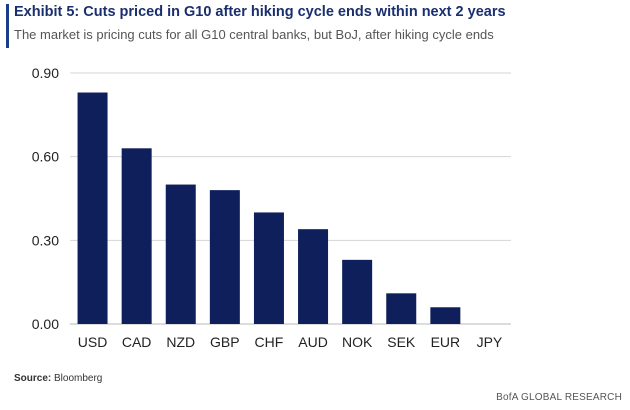  What do you see at coordinates (401, 342) in the screenshot?
I see `x-tick-label: SEK` at bounding box center [401, 342].